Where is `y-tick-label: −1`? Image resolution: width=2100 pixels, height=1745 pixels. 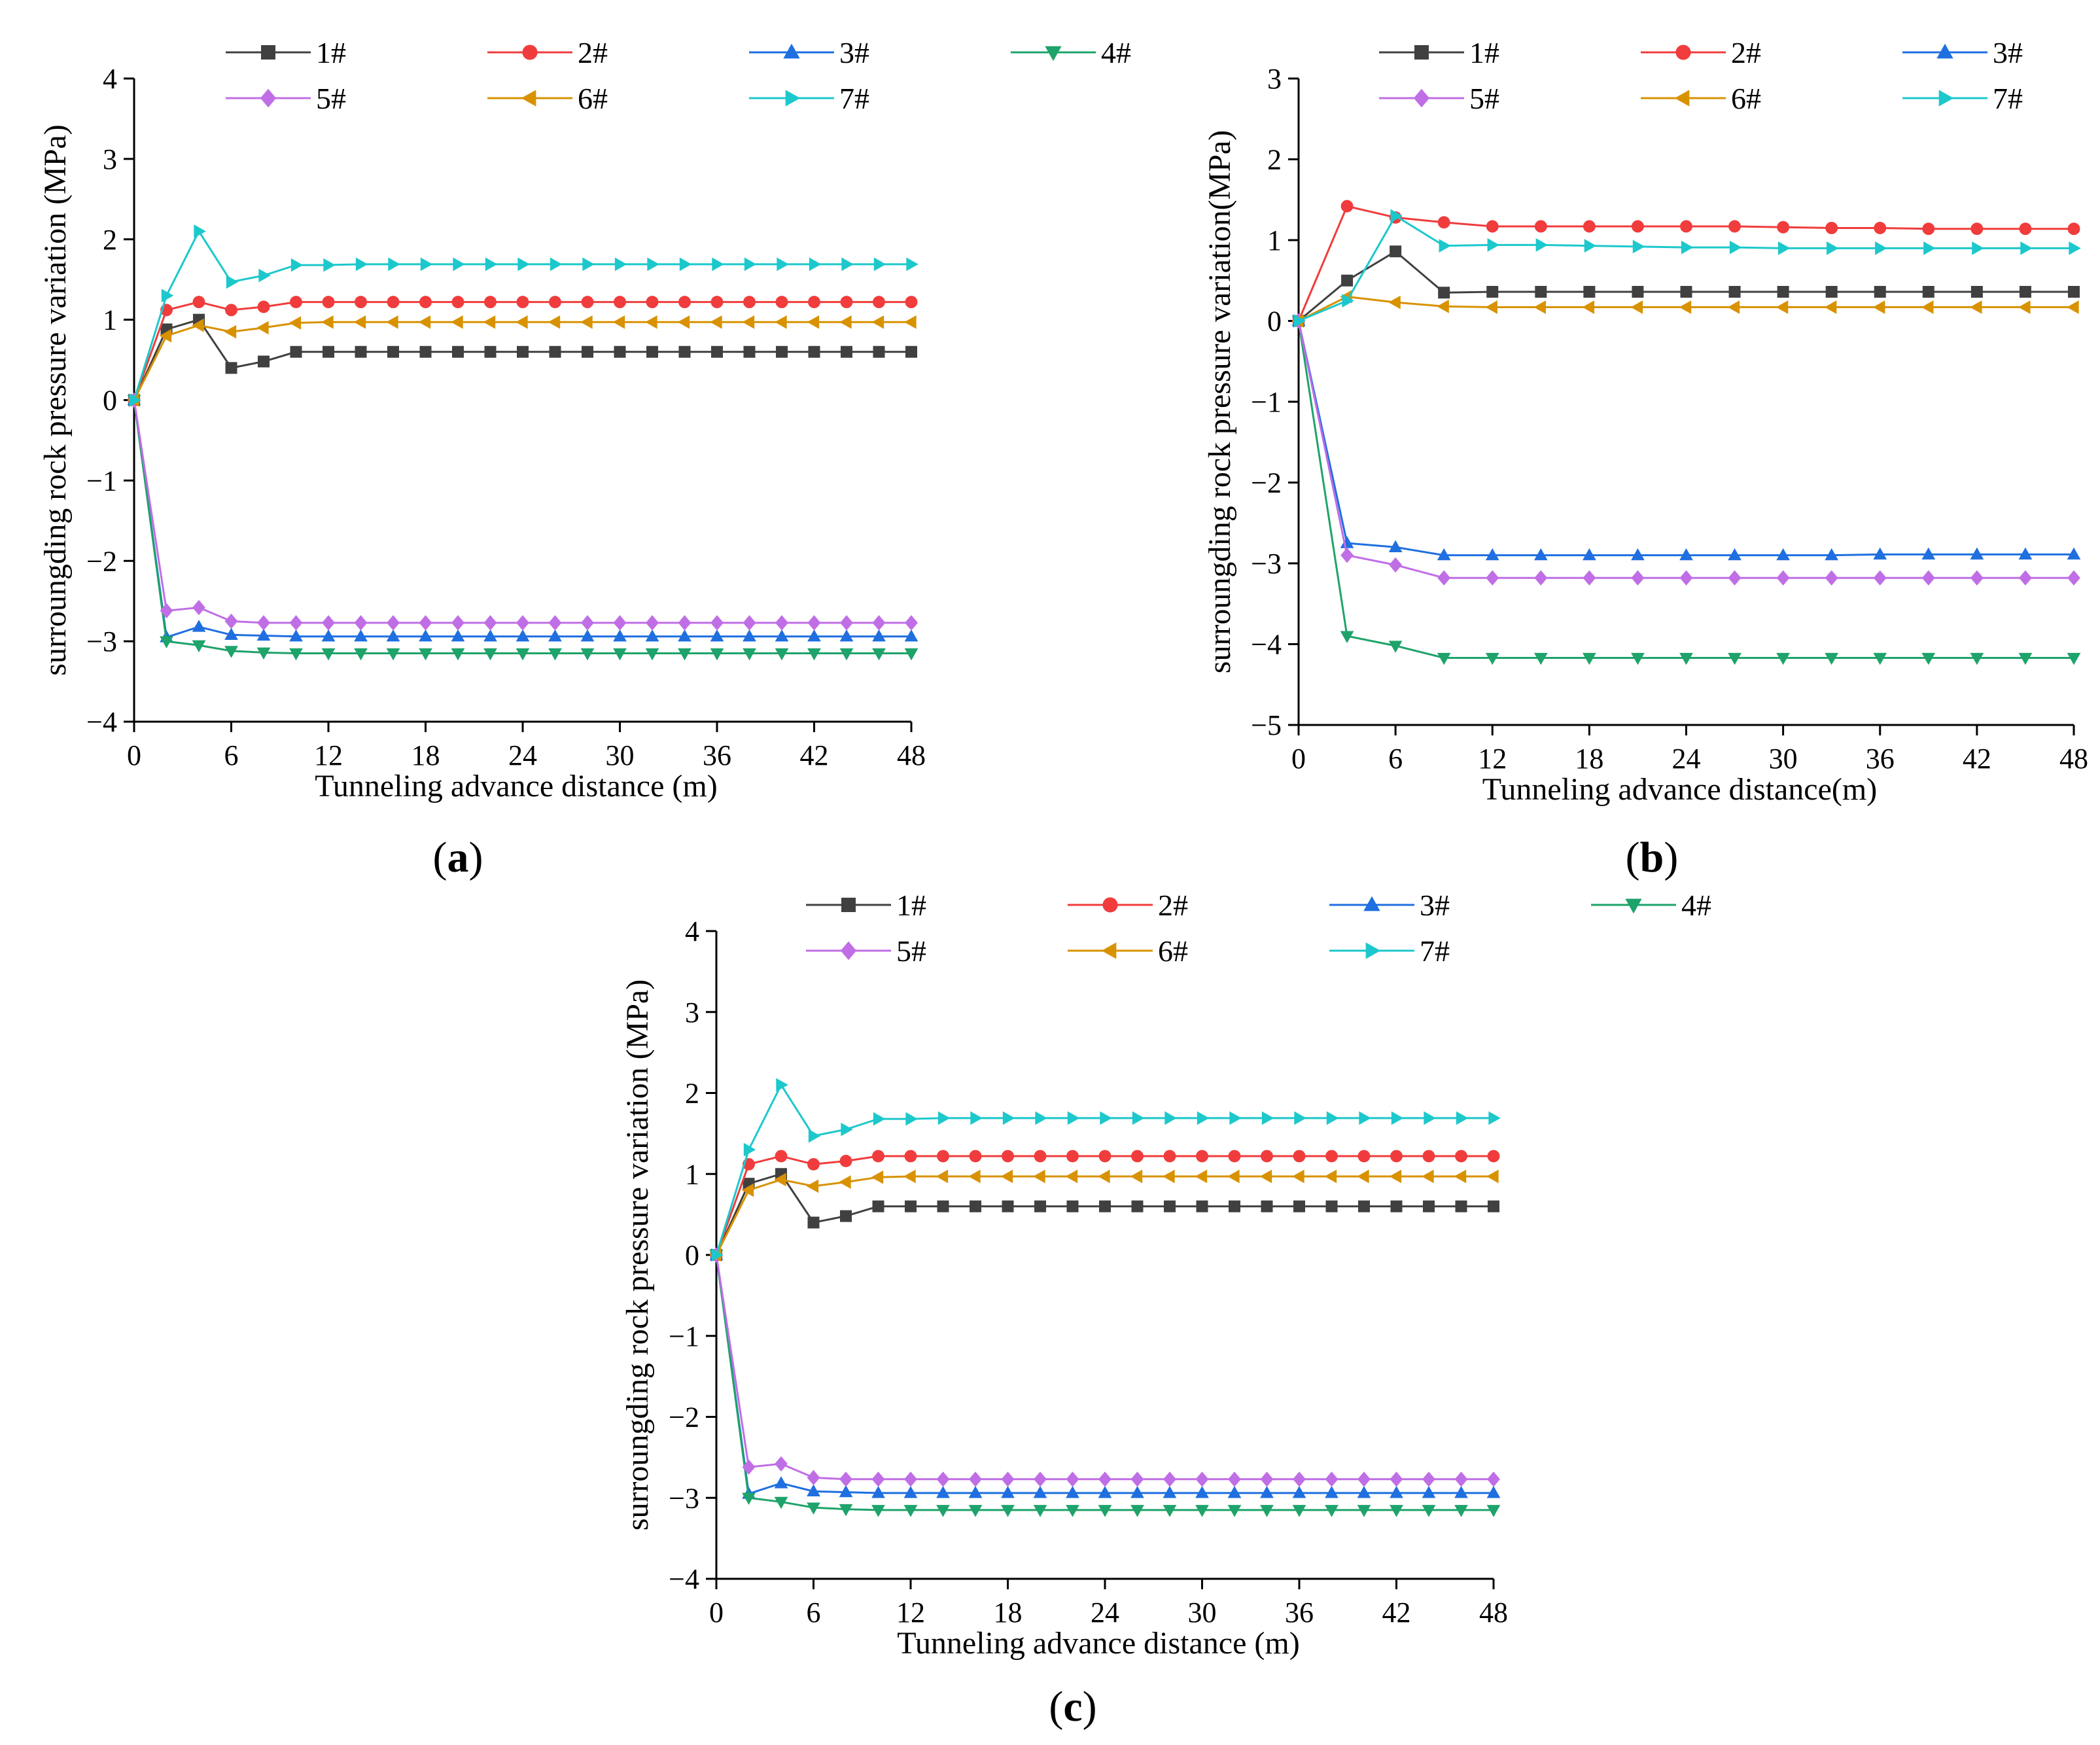
y-tick-label: −1 is located at coordinates (684, 1336).